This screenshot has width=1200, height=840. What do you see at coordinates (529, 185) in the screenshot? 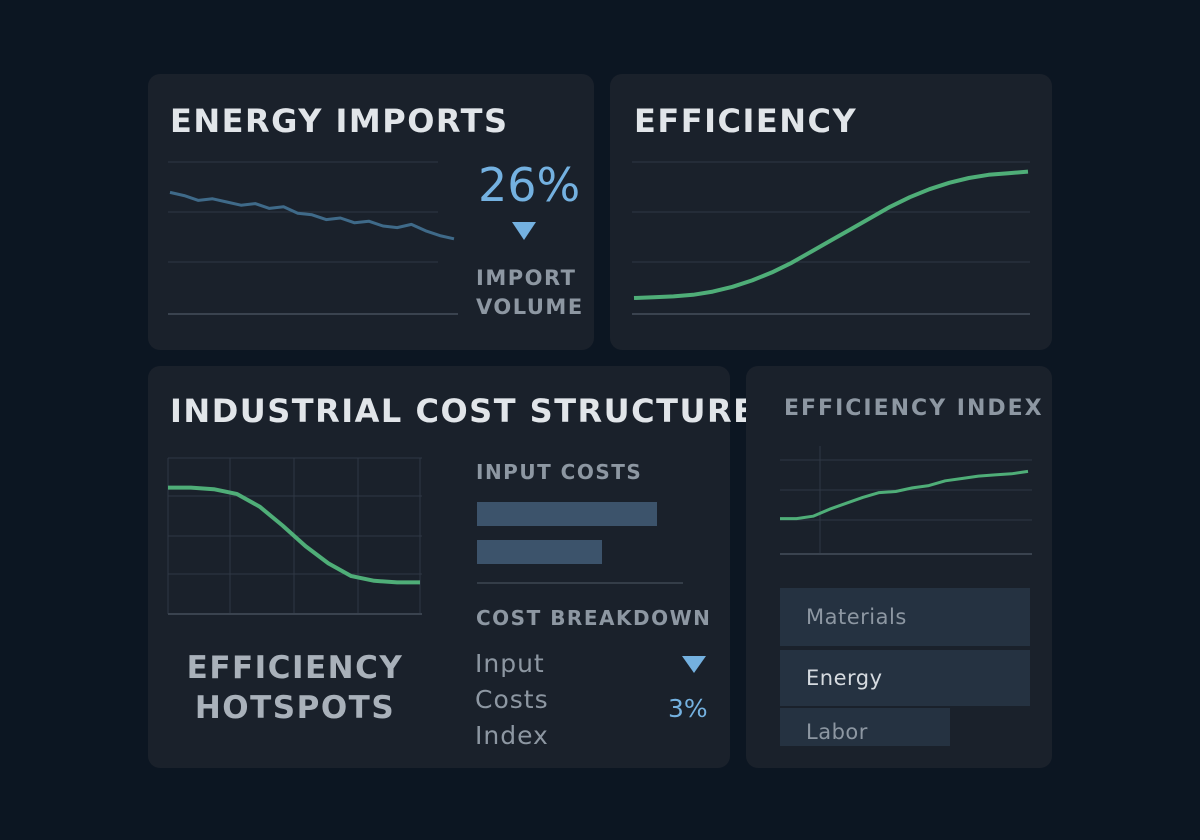
I see `import-kpi-value: 26%` at bounding box center [529, 185].